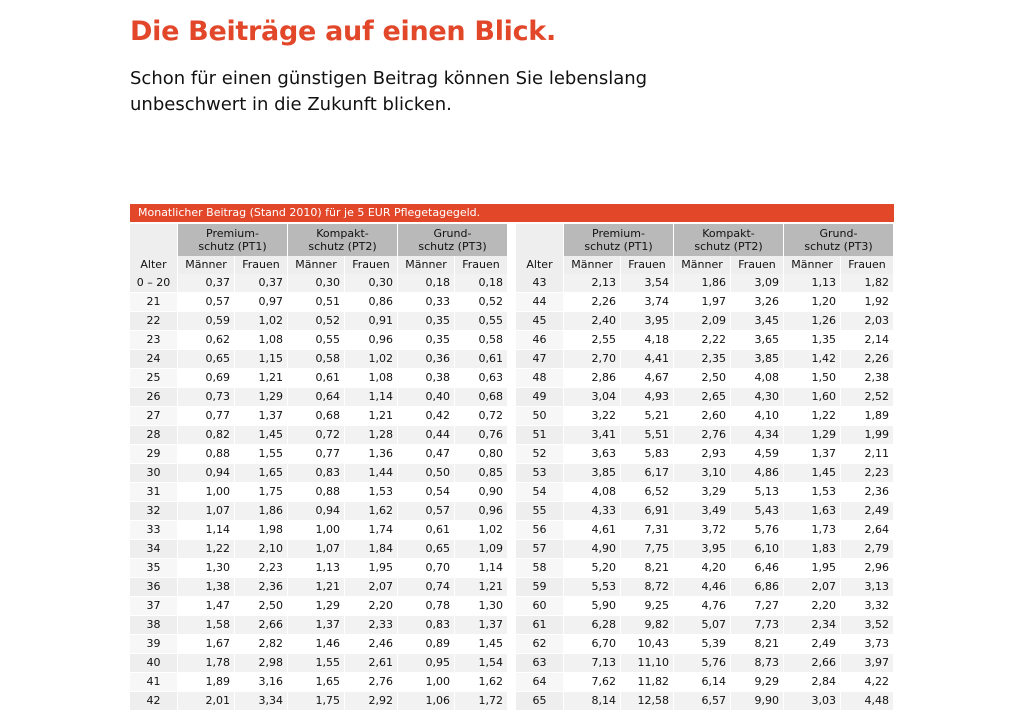 The image size is (1024, 721). Describe the element at coordinates (206, 378) in the screenshot. I see `rate-cell: 0,69` at that location.